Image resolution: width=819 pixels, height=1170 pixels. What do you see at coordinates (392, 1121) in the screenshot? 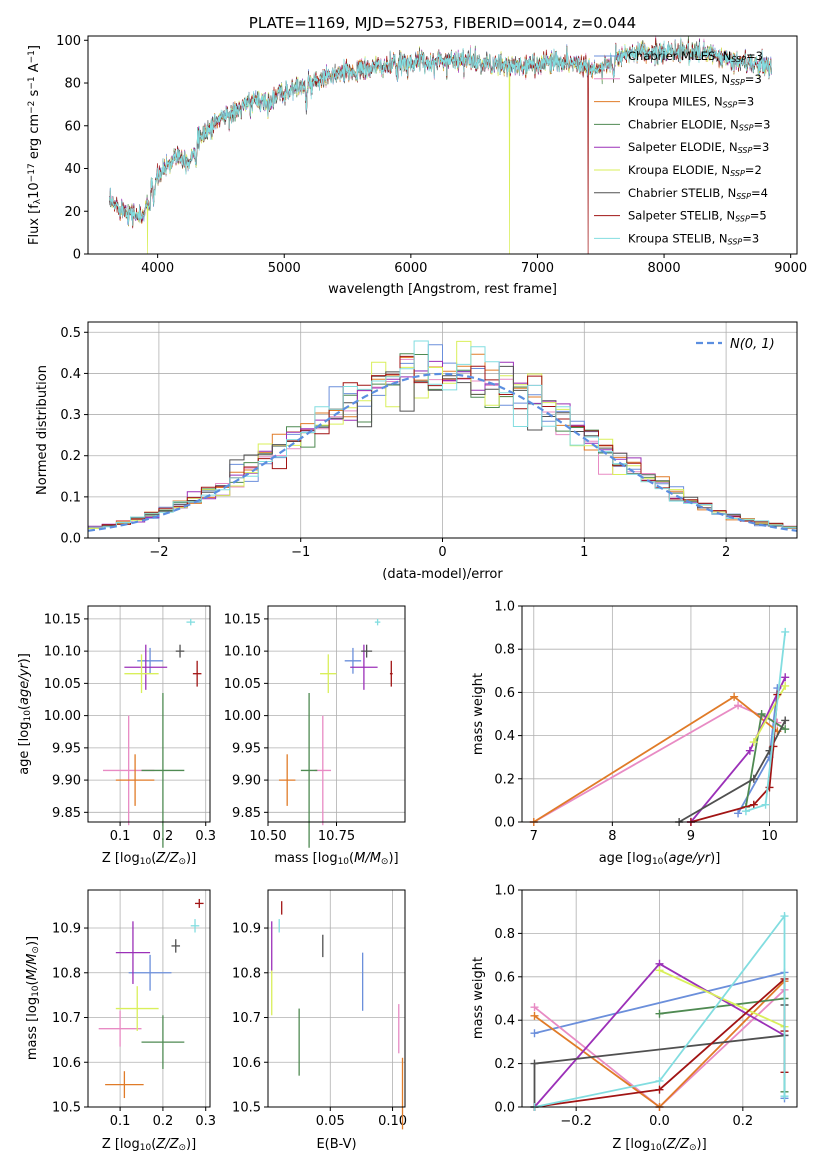
I see `x-tick-label: 0.10` at bounding box center [392, 1121].